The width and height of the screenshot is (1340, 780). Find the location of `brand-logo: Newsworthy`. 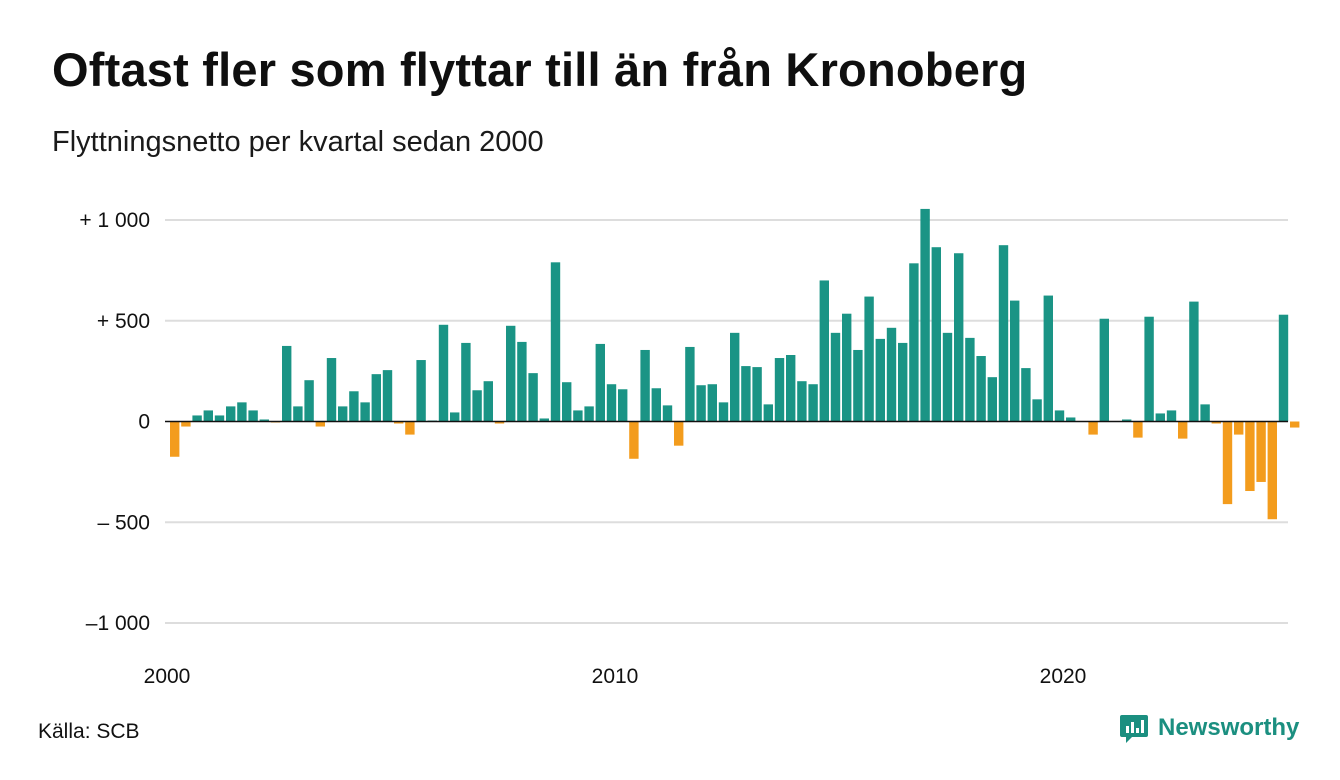

brand-logo: Newsworthy is located at coordinates (1208, 728).